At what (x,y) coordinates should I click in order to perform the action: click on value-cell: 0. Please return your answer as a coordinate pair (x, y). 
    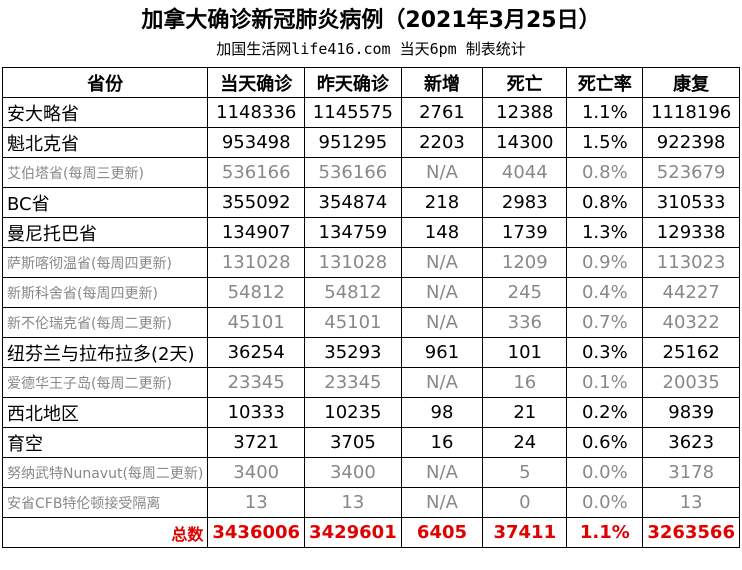
    Looking at the image, I should click on (525, 502).